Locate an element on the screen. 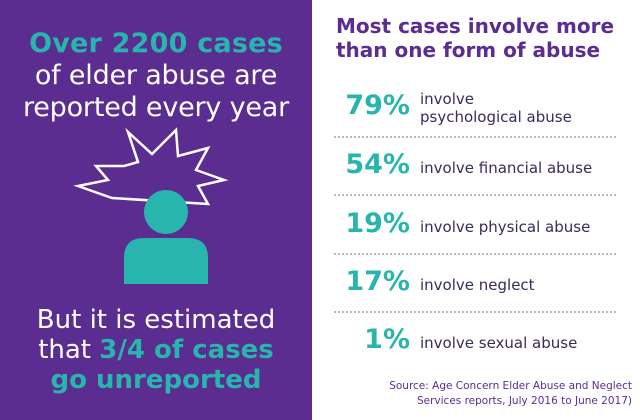 The image size is (640, 420). stat-row: 79% involve psychological abuse is located at coordinates (476, 115).